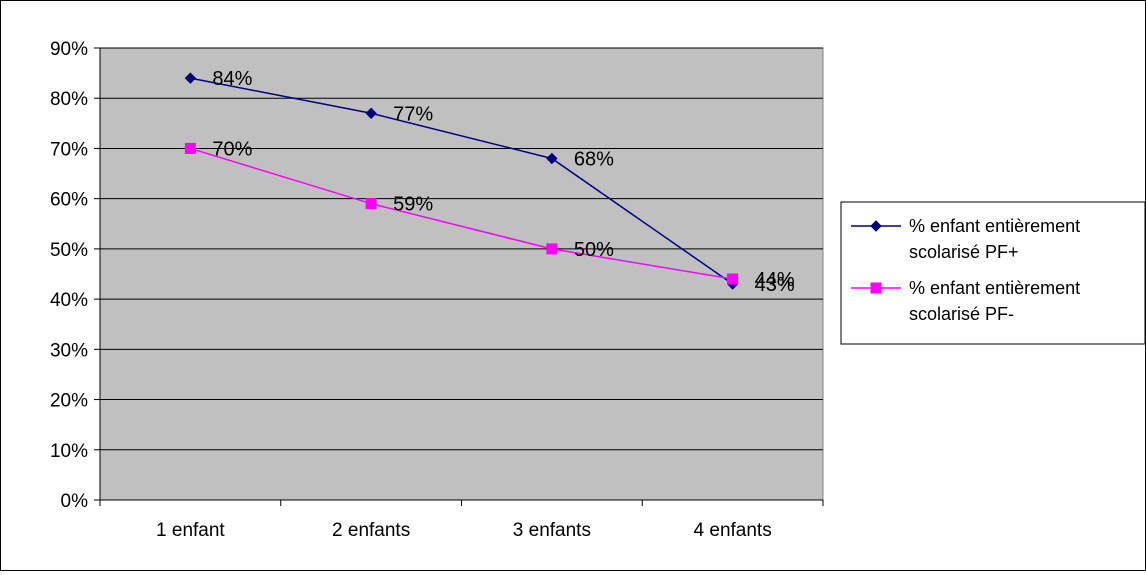  I want to click on y-tick-label: 10%, so click(69, 451).